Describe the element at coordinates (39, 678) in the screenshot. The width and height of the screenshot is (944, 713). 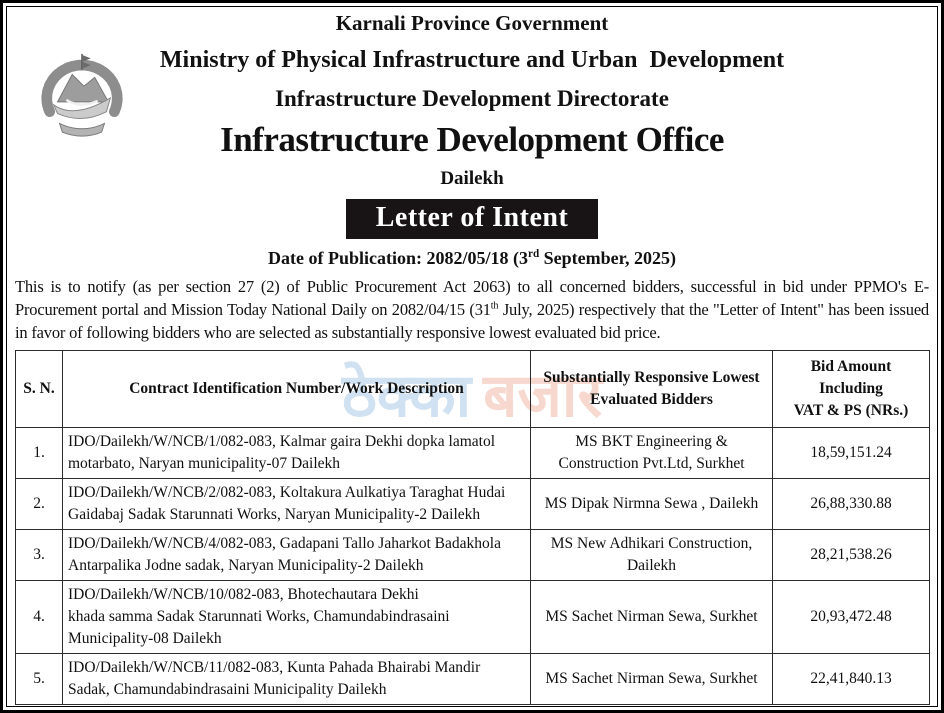
I see `row-serial-number: 5.` at that location.